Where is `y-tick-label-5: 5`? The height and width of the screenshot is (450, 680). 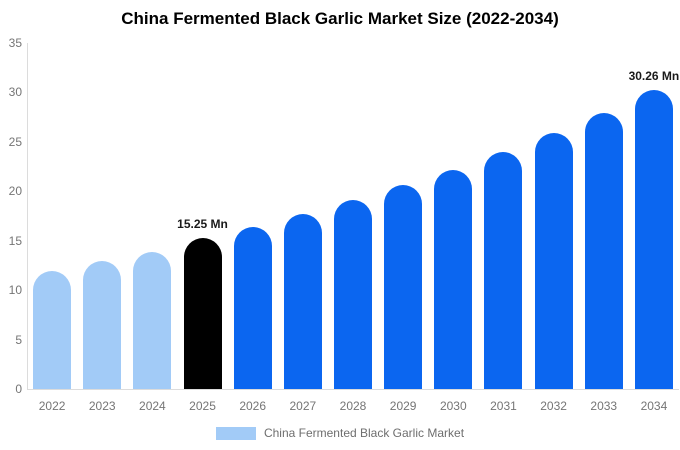
y-tick-label-5: 5 is located at coordinates (18, 339).